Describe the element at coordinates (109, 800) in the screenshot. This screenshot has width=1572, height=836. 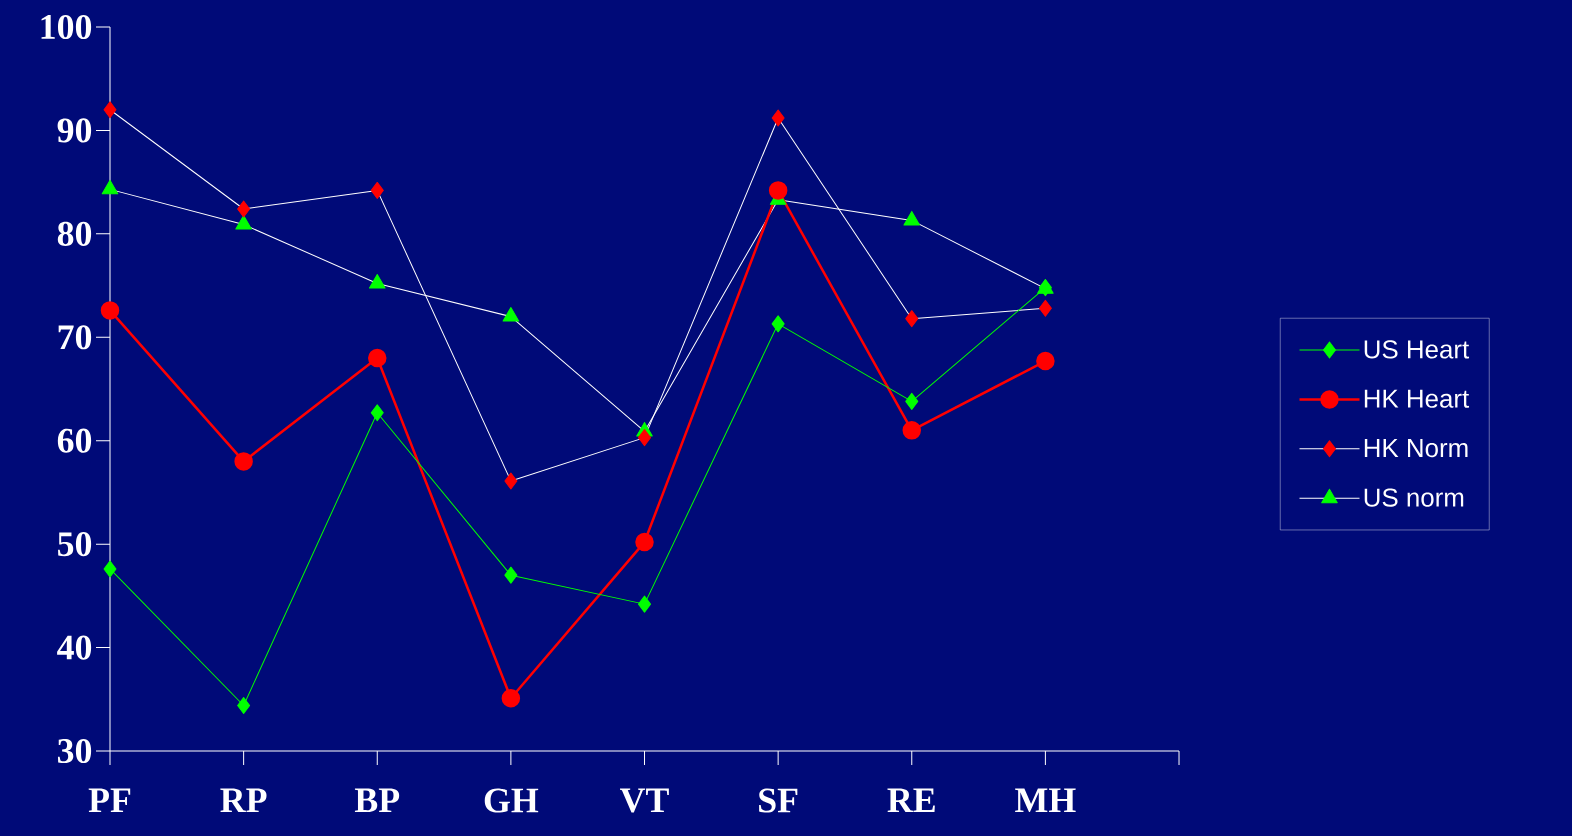
I see `x-tick-label: PF` at that location.